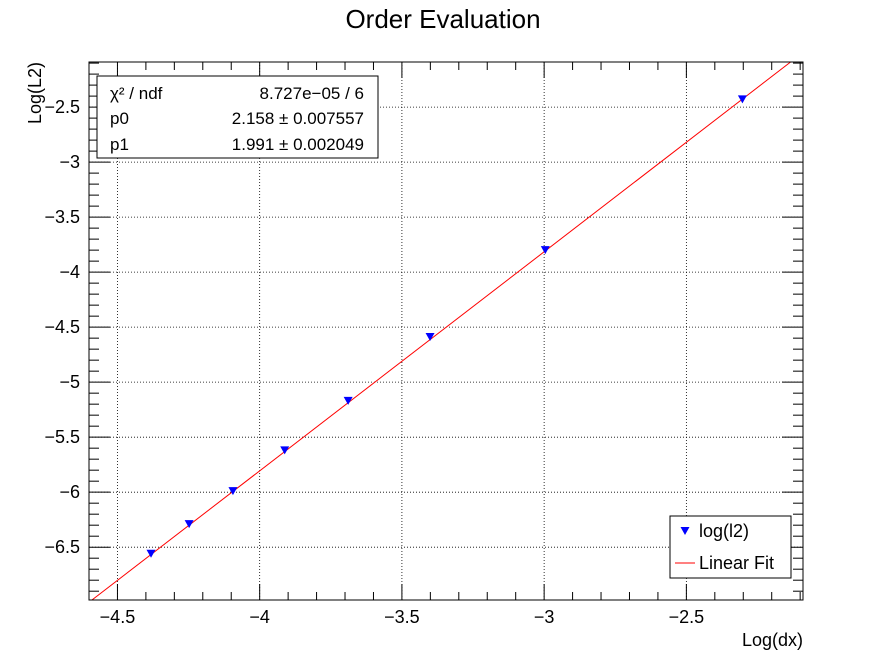  Describe the element at coordinates (118, 617) in the screenshot. I see `x-tick-label: −4.5` at that location.